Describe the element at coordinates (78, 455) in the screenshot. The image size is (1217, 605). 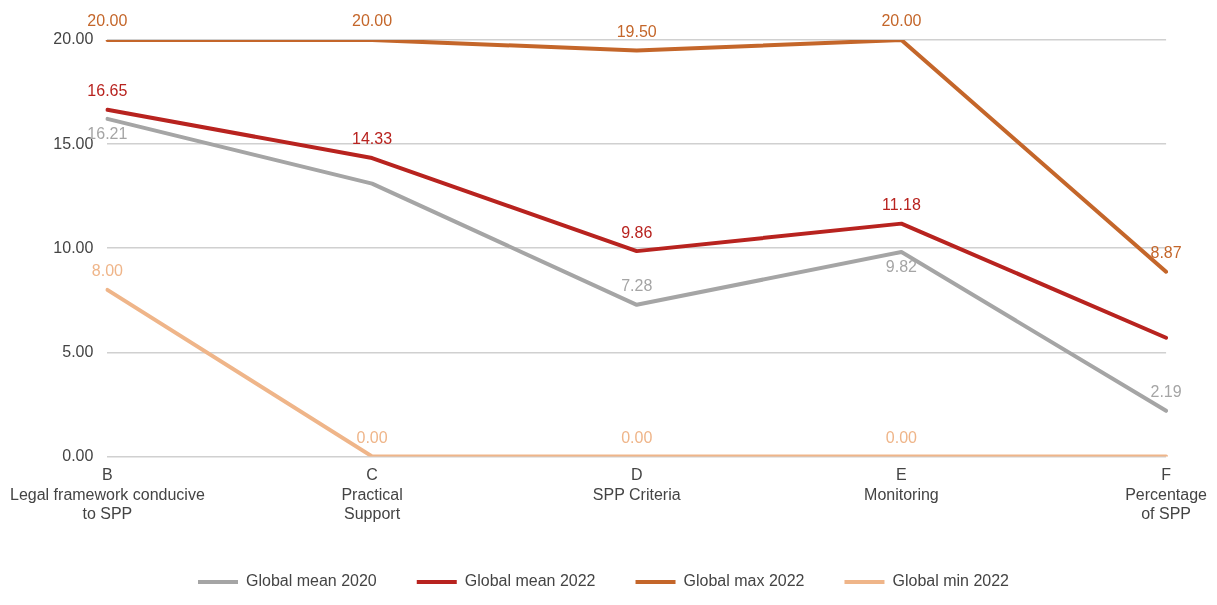
I see `y-tick-label: 0.00` at that location.